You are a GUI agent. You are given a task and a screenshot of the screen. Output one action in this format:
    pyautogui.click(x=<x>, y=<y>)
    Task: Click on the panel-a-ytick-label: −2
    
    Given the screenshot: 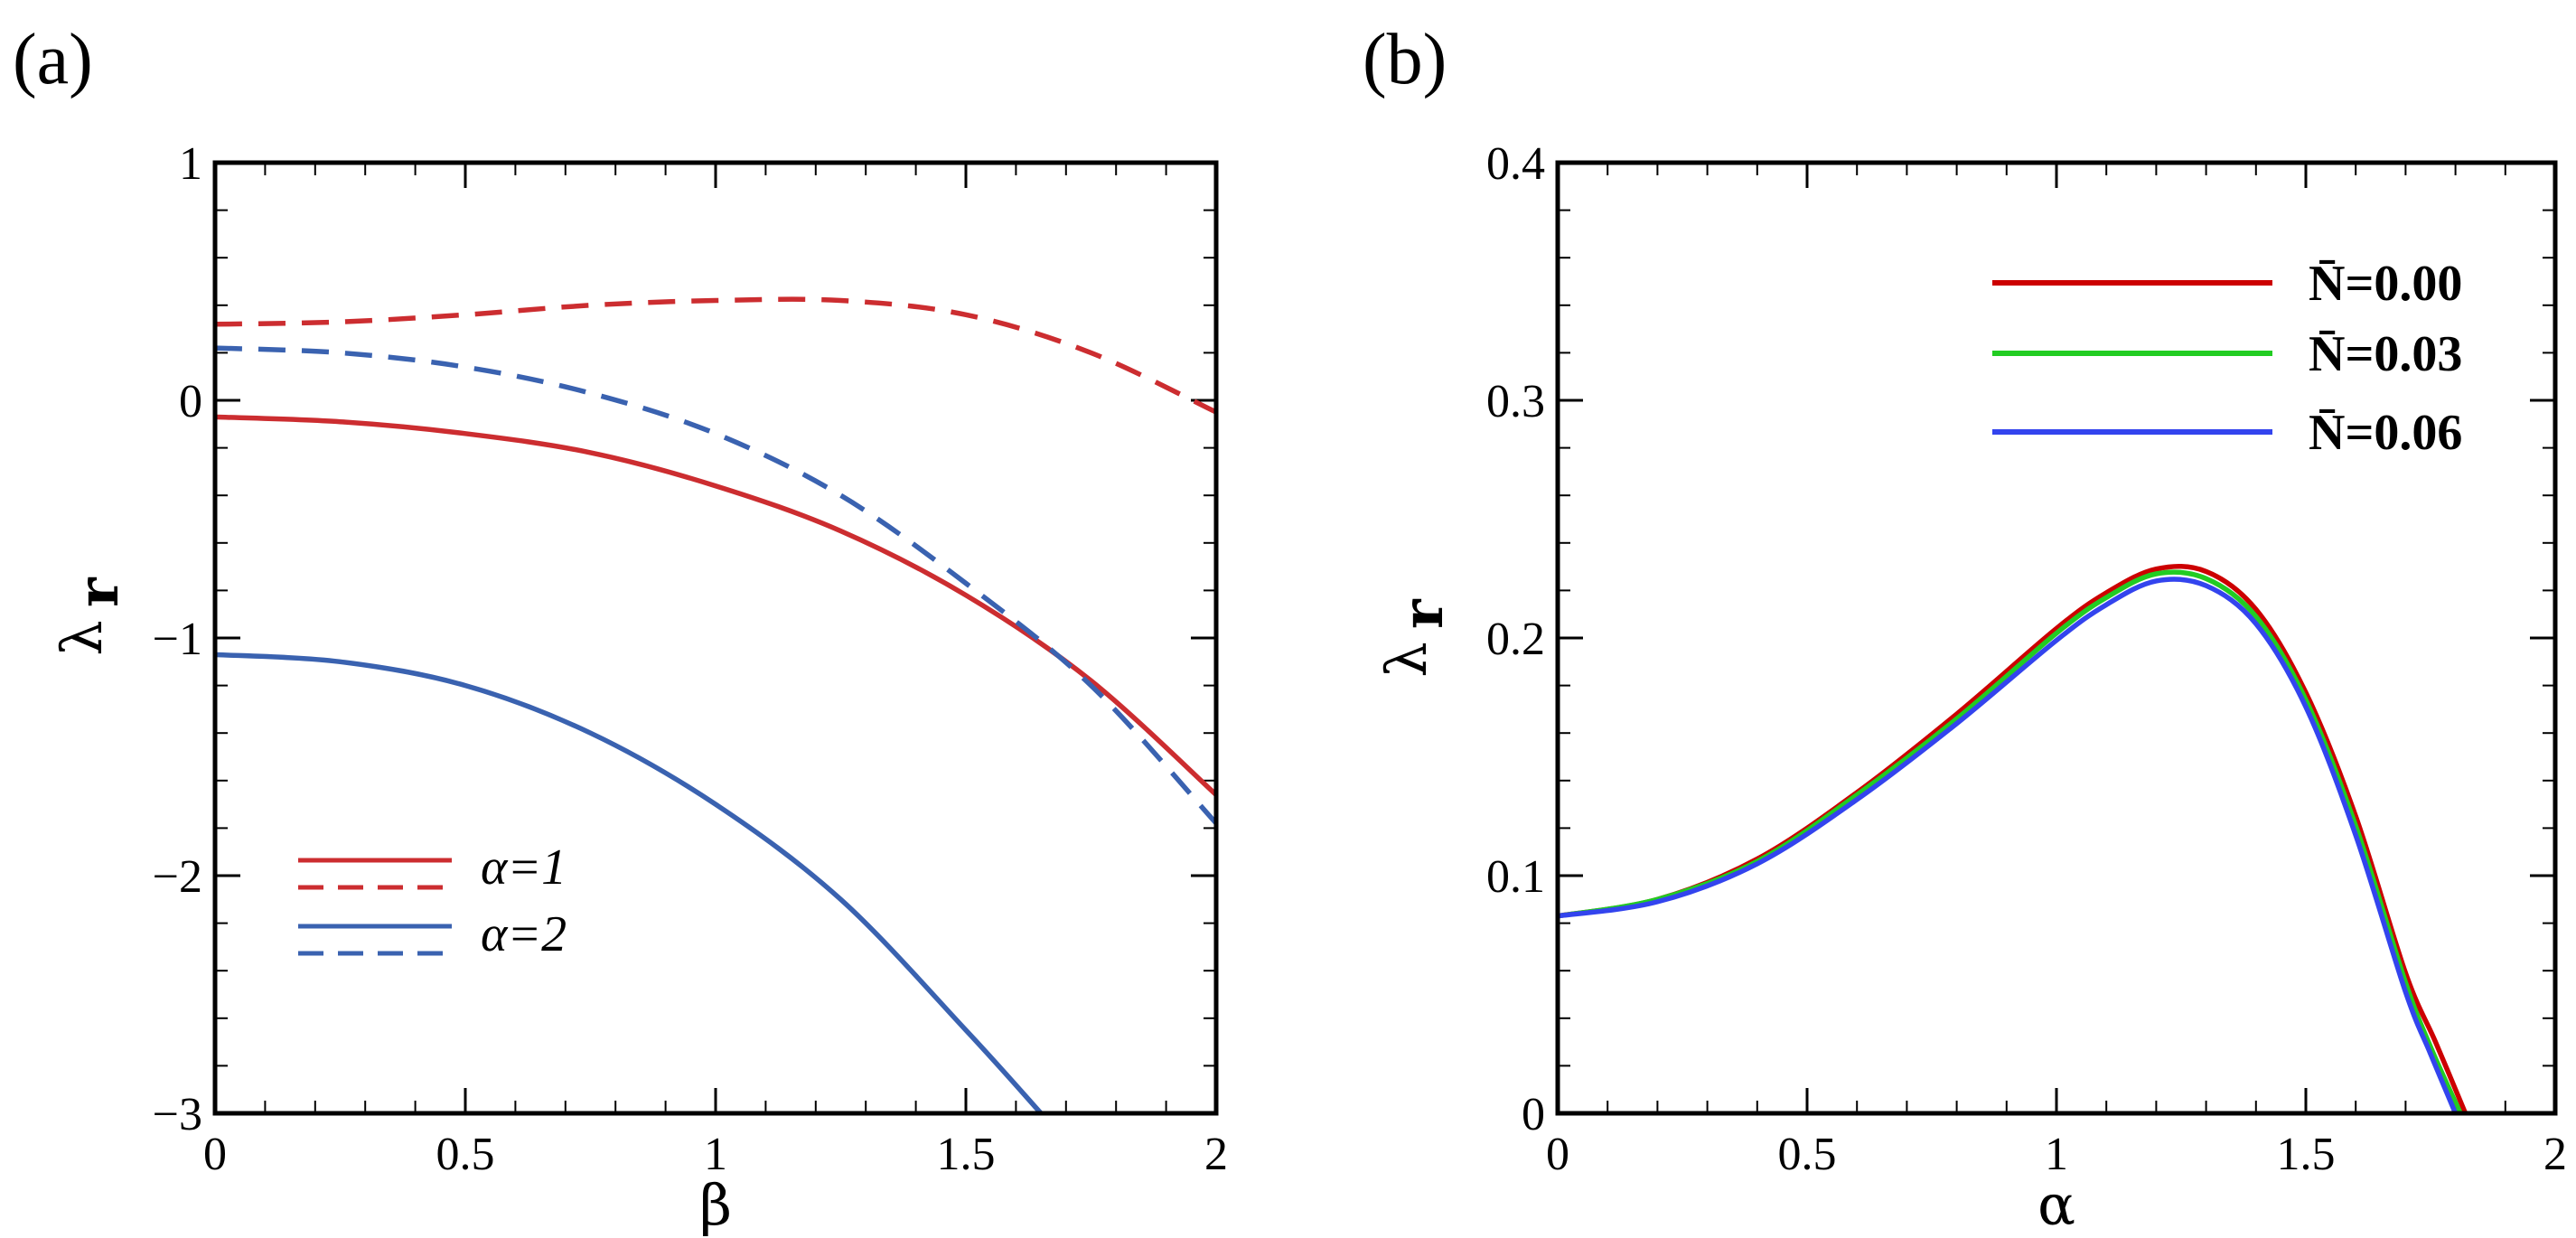 What is the action you would take?
    pyautogui.click(x=177, y=877)
    